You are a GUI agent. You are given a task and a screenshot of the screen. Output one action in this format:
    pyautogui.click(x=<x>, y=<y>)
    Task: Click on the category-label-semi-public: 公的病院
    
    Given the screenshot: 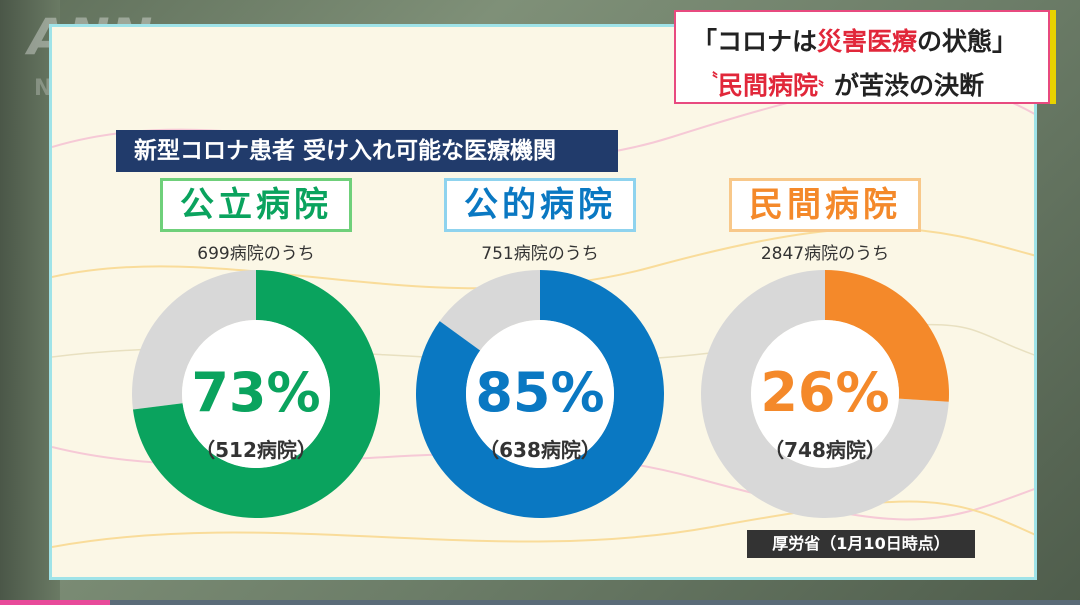 What is the action you would take?
    pyautogui.click(x=540, y=205)
    